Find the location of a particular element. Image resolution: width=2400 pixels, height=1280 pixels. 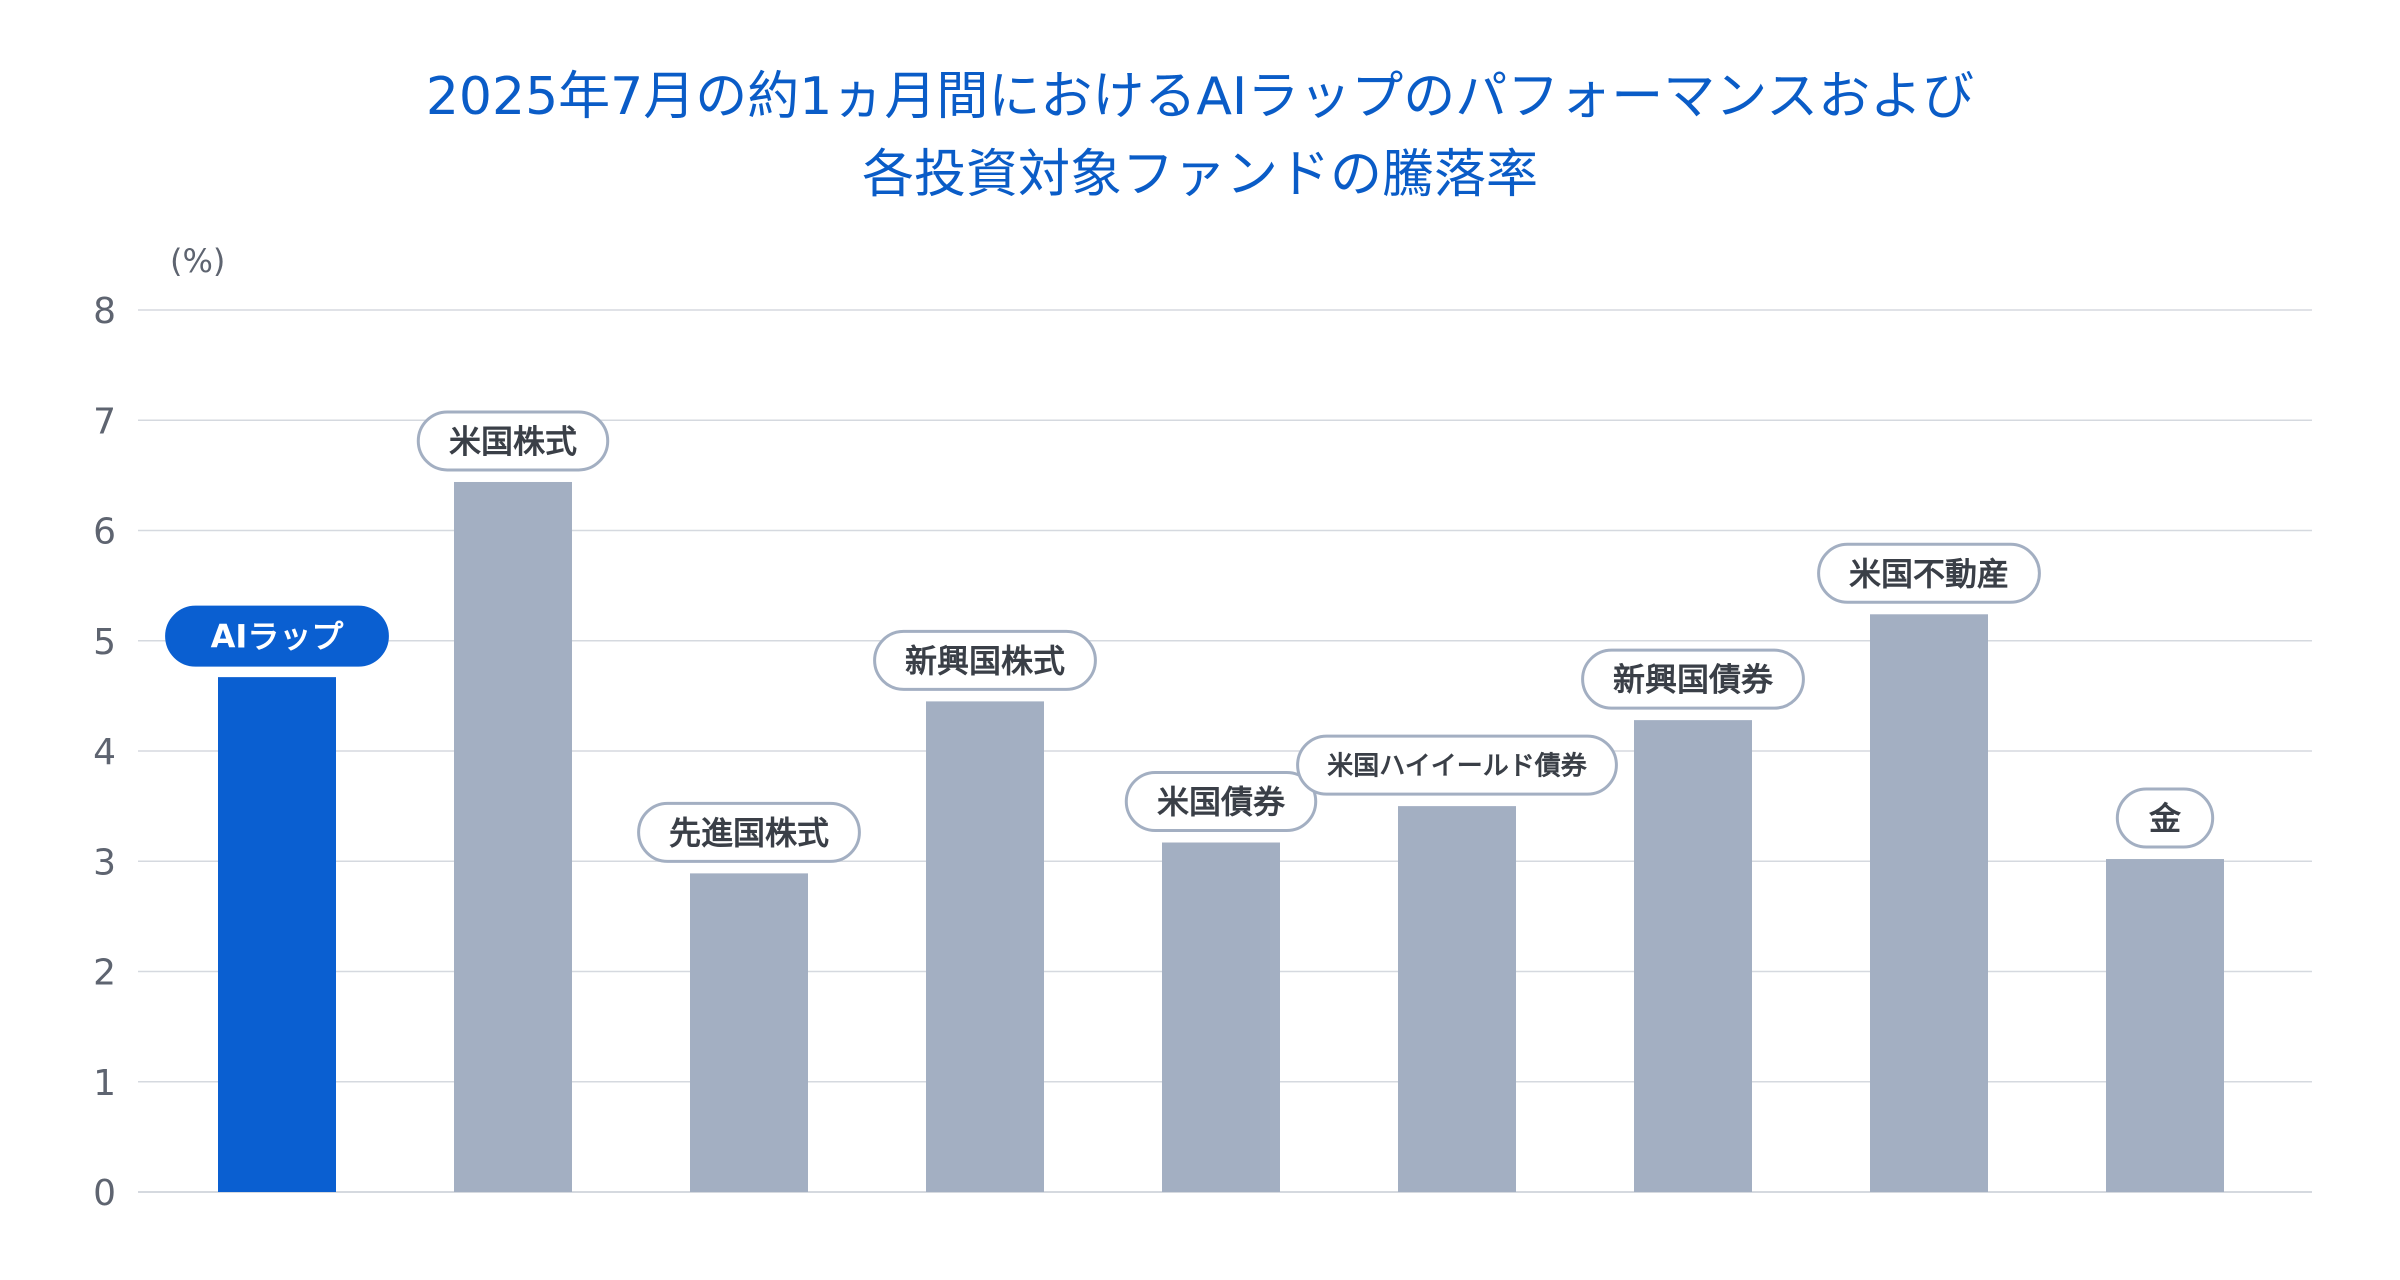

category-label-pill-3: 新興国株式 is located at coordinates (985, 660).